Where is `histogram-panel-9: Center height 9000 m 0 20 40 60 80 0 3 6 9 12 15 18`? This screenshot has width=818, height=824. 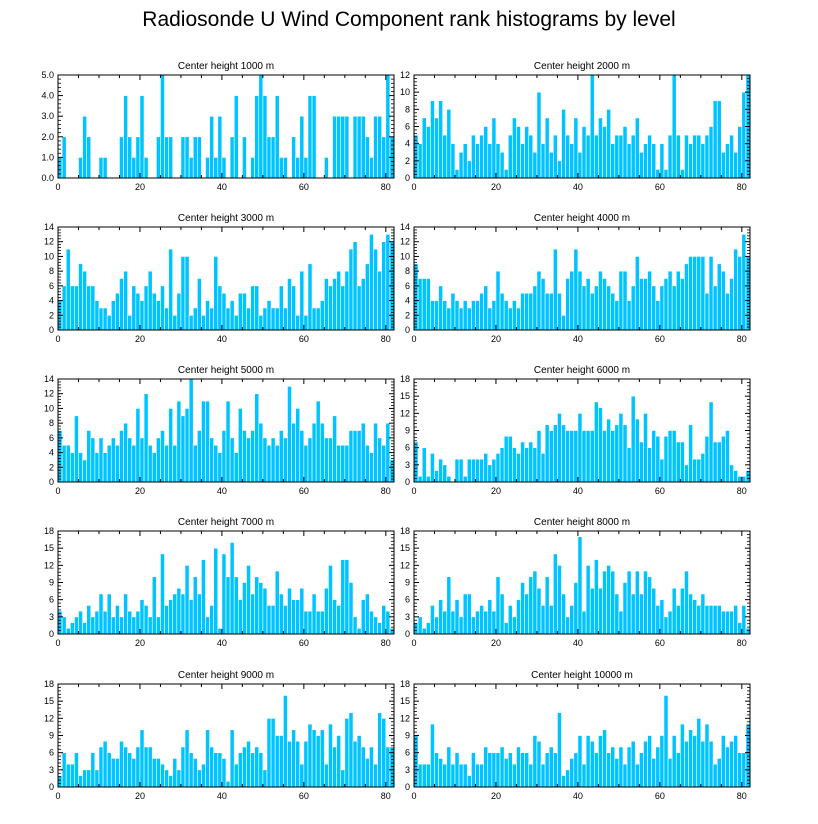 histogram-panel-9: Center height 9000 m 0 20 40 60 80 0 3 6 9 12 15 18 is located at coordinates (219, 735).